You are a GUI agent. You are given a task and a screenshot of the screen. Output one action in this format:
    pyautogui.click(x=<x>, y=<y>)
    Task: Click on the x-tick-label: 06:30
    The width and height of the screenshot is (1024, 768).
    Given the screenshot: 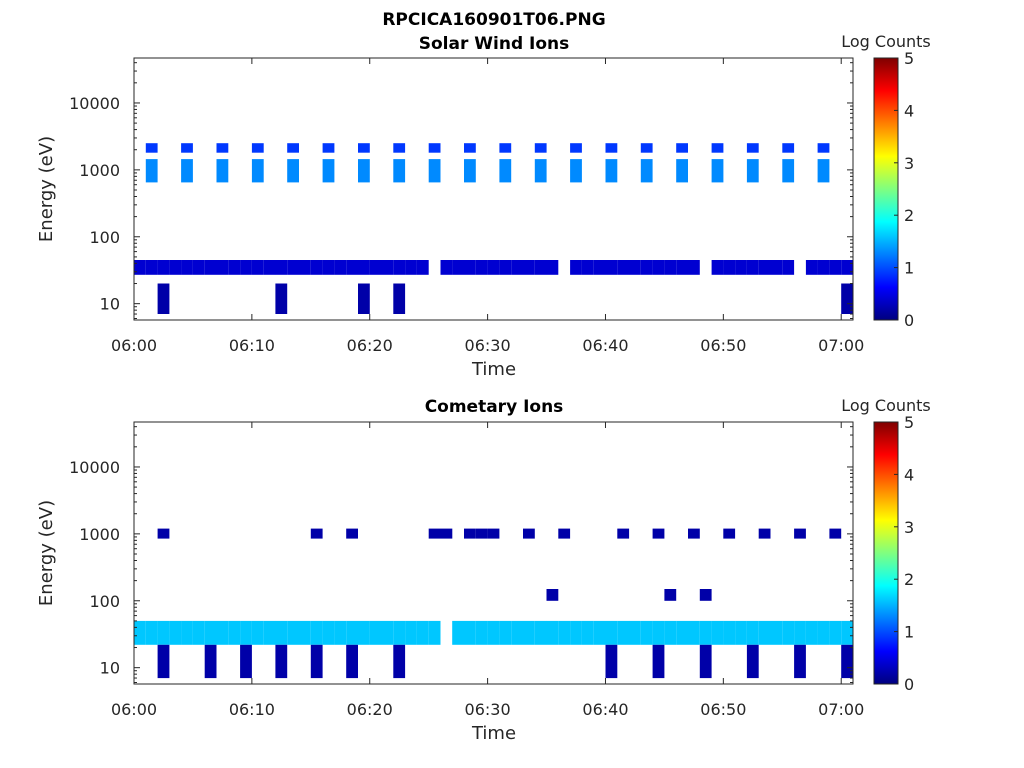 What is the action you would take?
    pyautogui.click(x=488, y=709)
    